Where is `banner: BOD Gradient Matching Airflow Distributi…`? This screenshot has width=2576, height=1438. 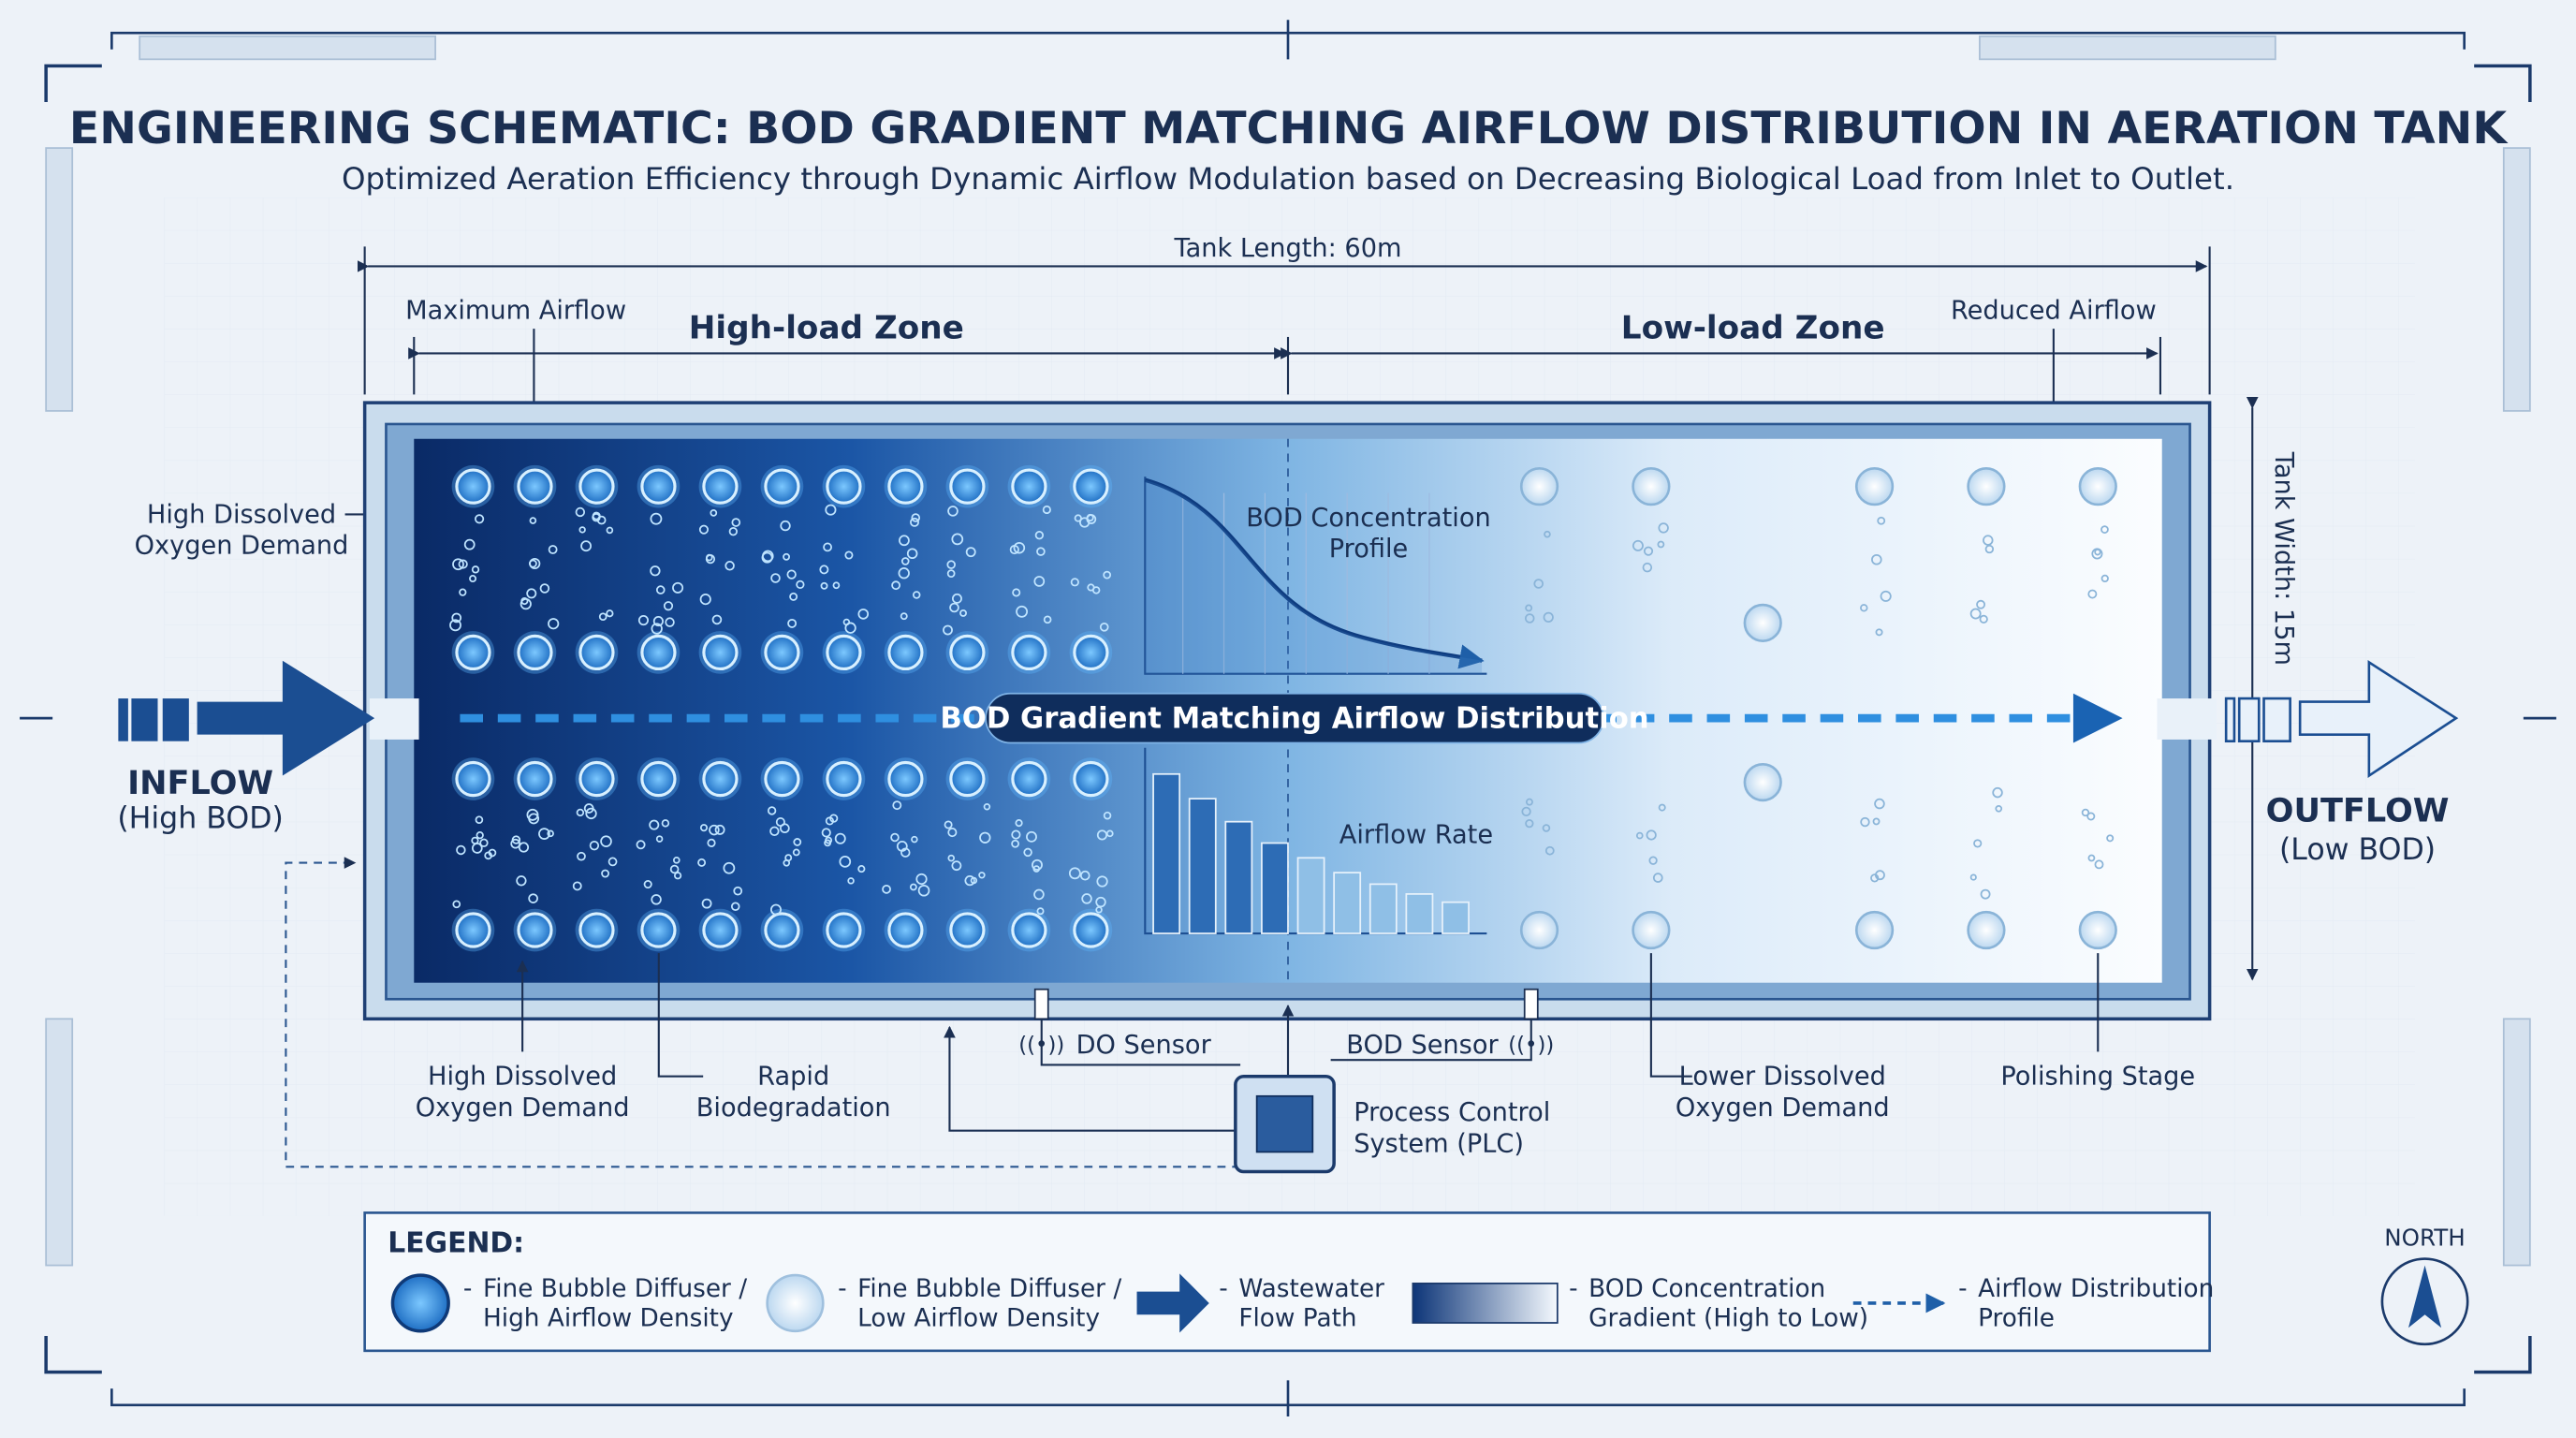 banner: BOD Gradient Matching Airflow Distributi… is located at coordinates (1294, 719).